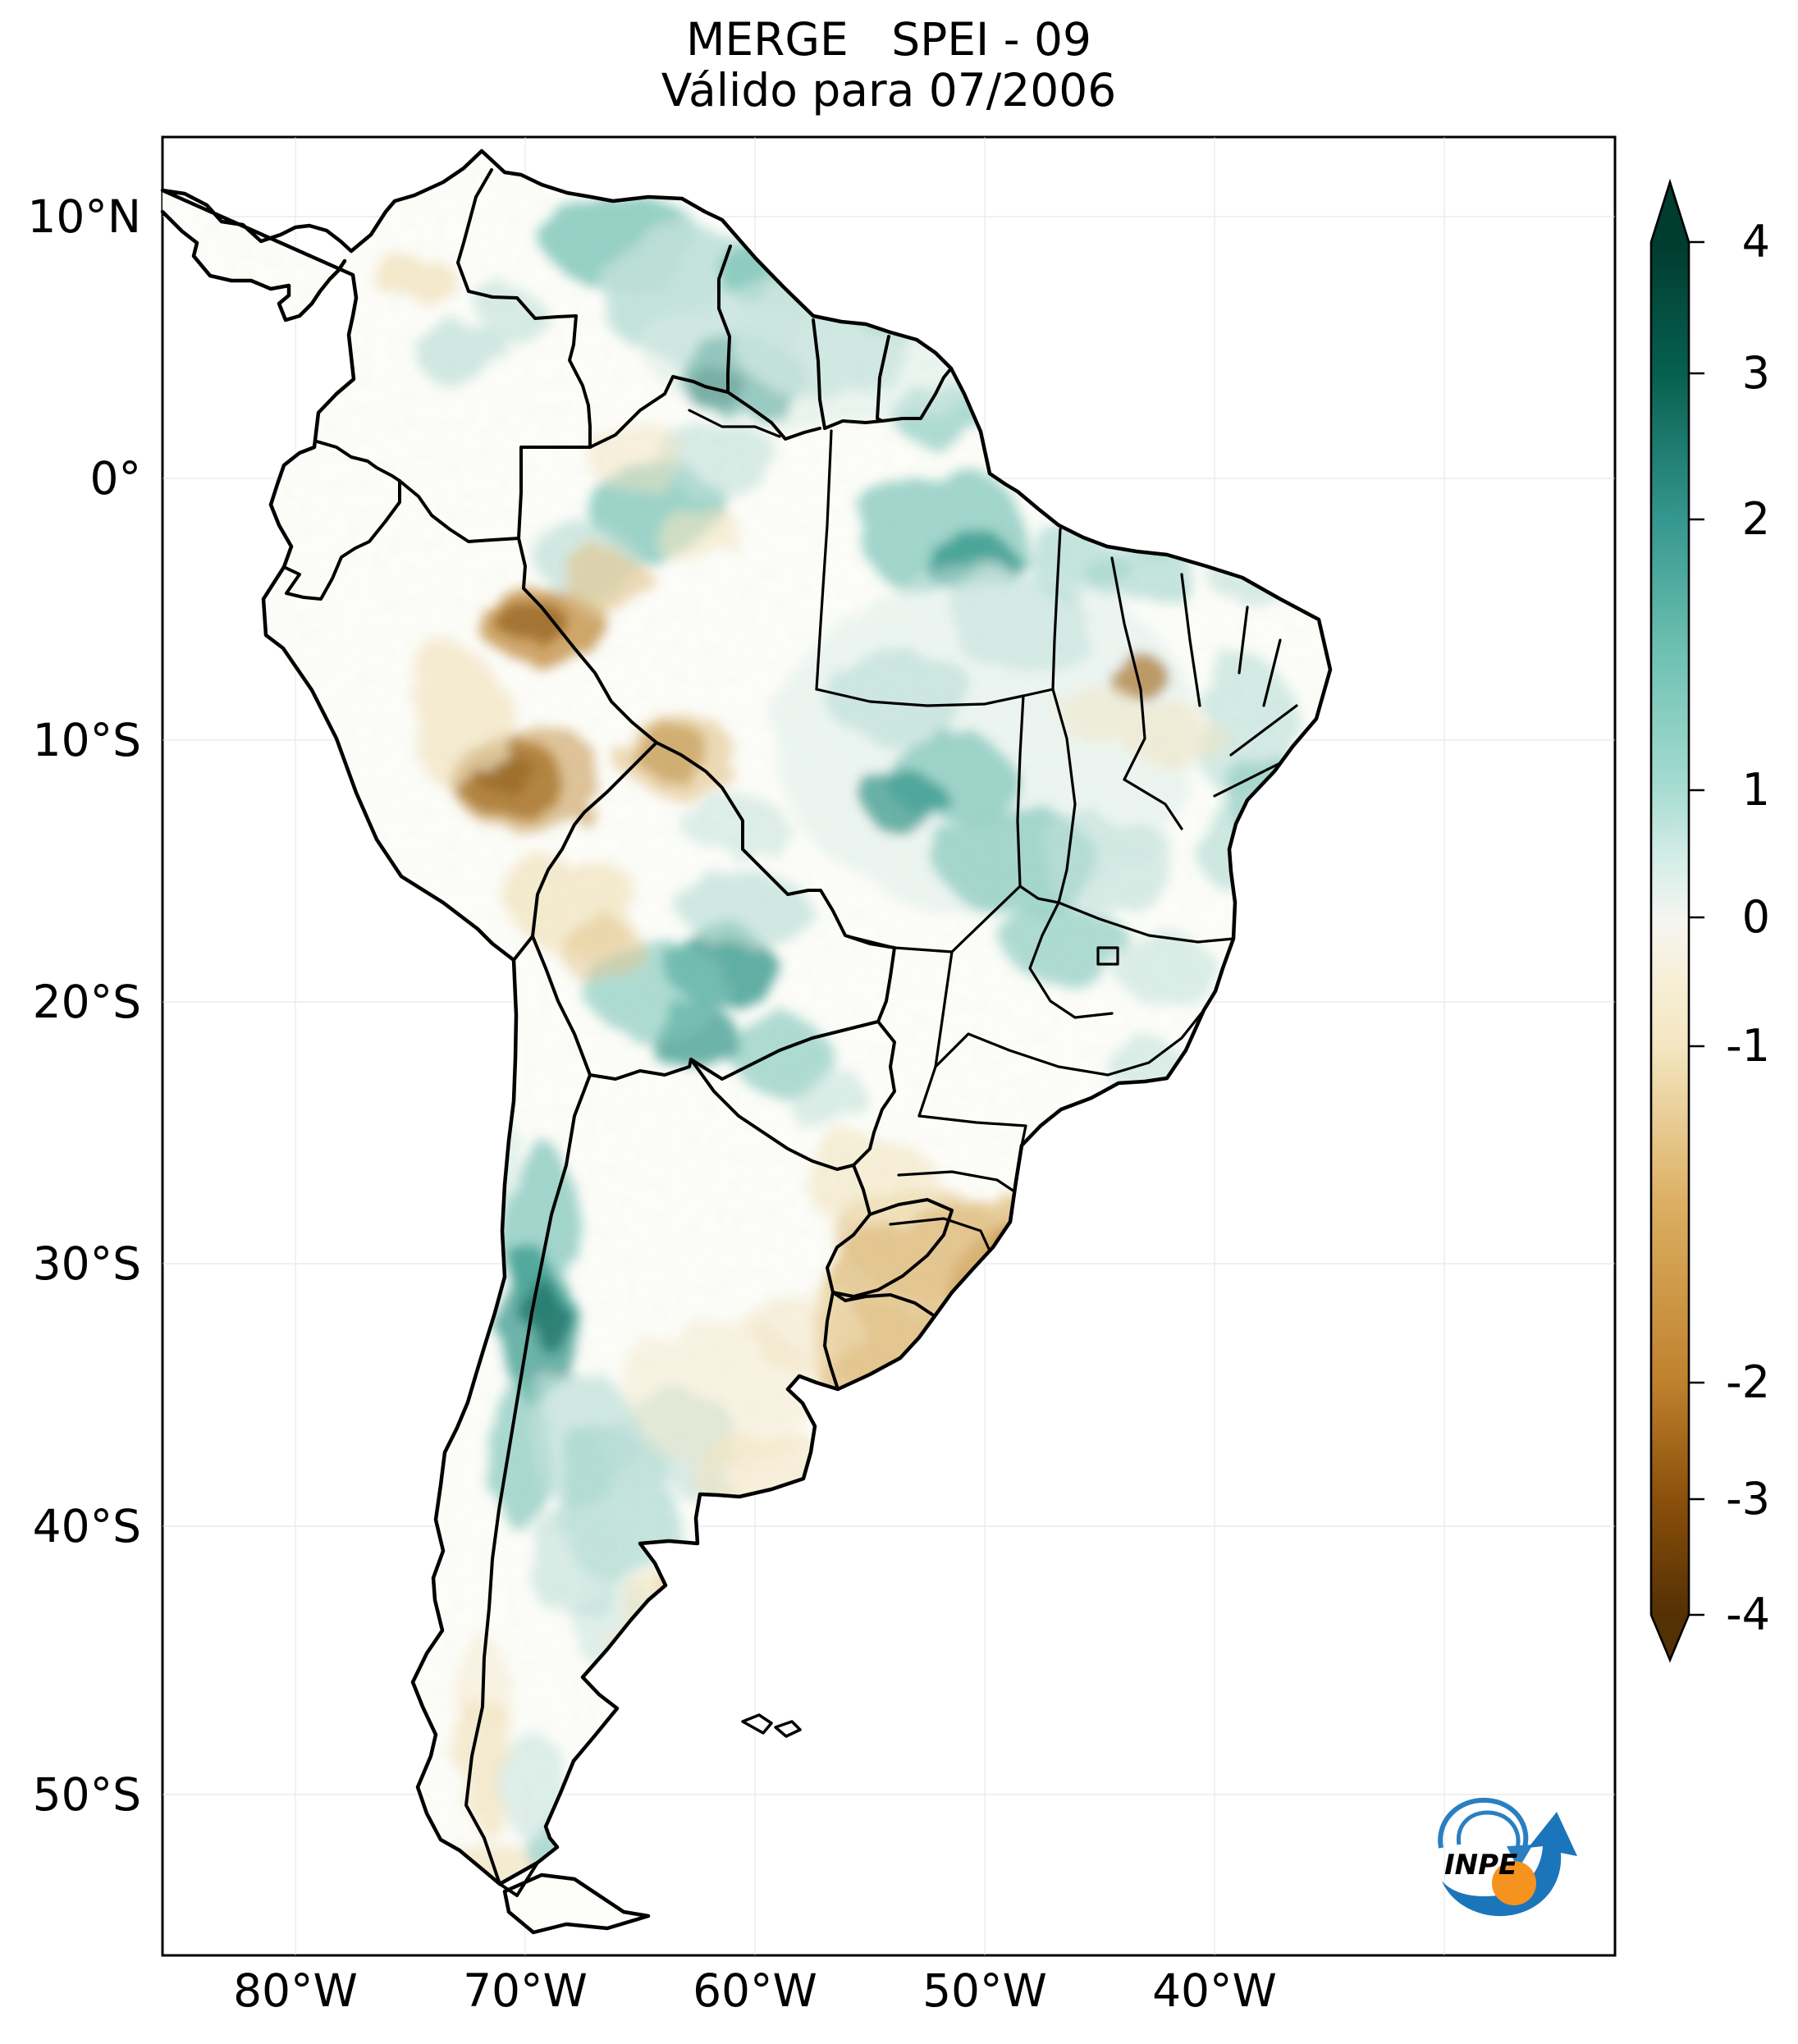 This screenshot has width=1798, height=2044. Describe the element at coordinates (1756, 242) in the screenshot. I see `cb-tick-4: 4` at that location.